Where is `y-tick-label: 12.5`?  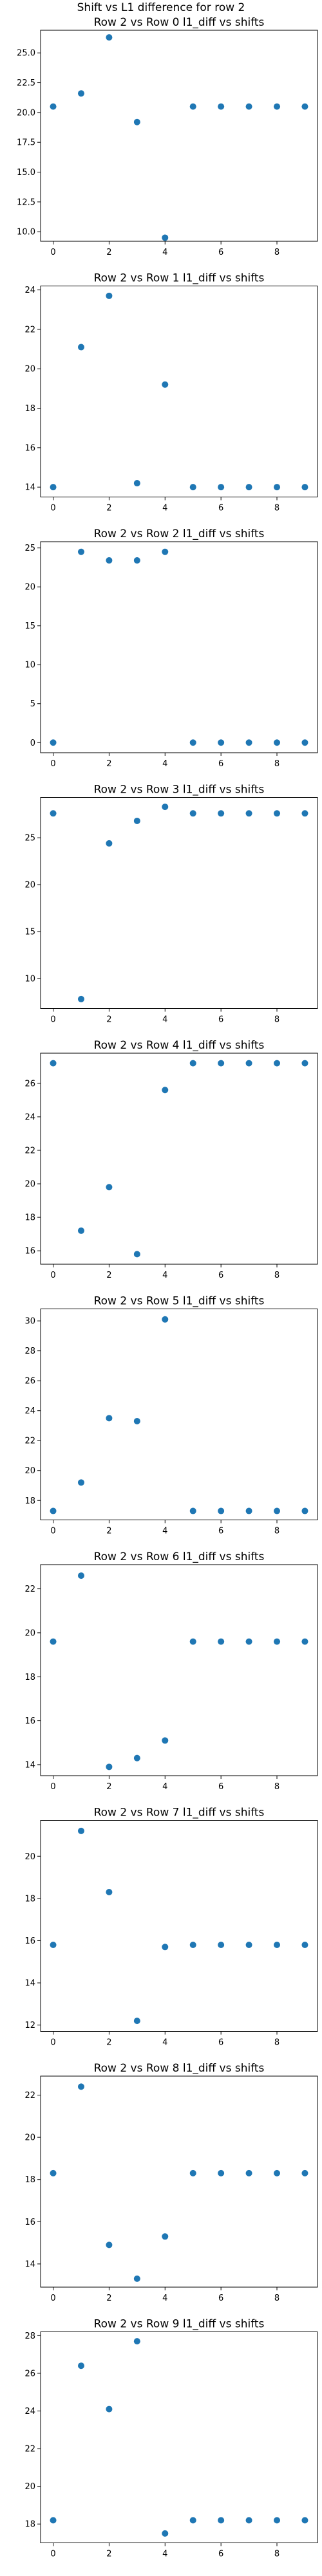 y-tick-label: 12.5 is located at coordinates (26, 202).